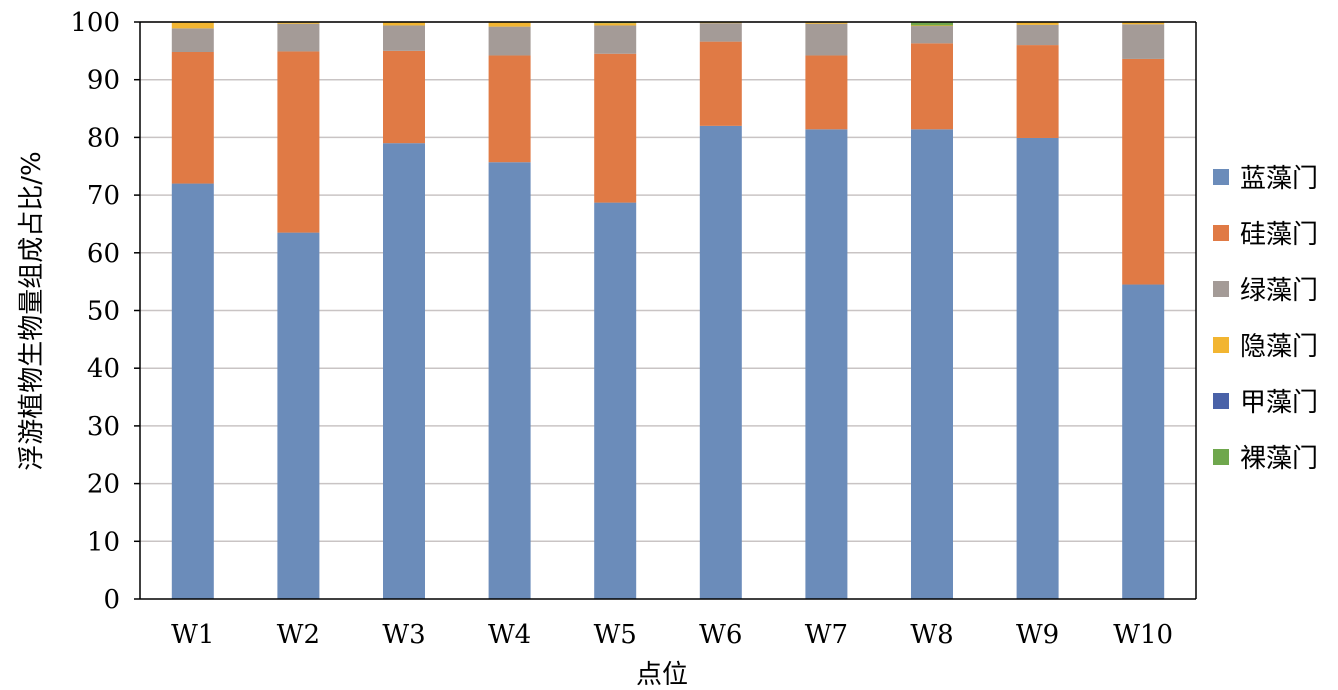  Describe the element at coordinates (103, 485) in the screenshot. I see `y-tick-label: 20` at that location.